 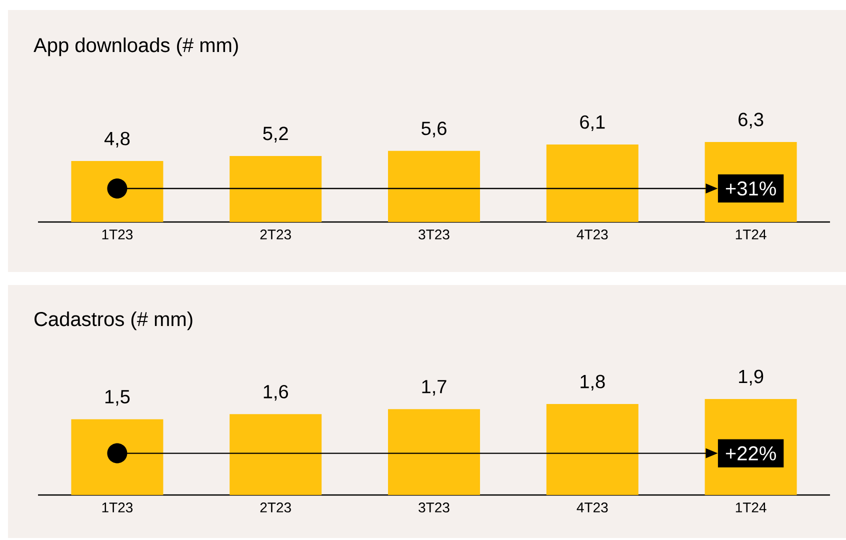 I want to click on chart-title: Cadastros (# mm), so click(x=113, y=320).